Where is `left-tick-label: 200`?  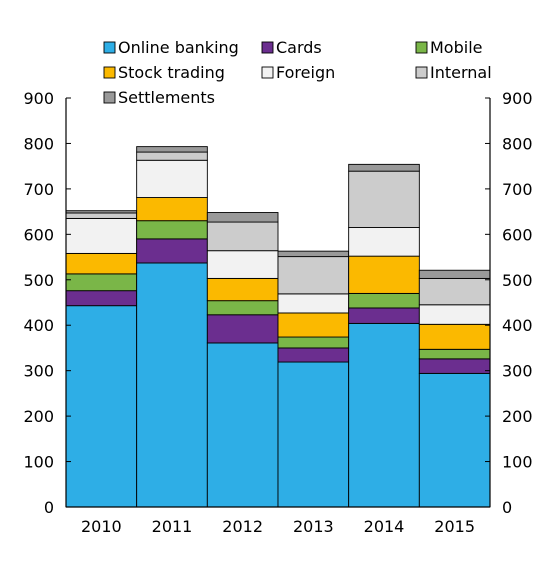
left-tick-label: 200 is located at coordinates (38, 416).